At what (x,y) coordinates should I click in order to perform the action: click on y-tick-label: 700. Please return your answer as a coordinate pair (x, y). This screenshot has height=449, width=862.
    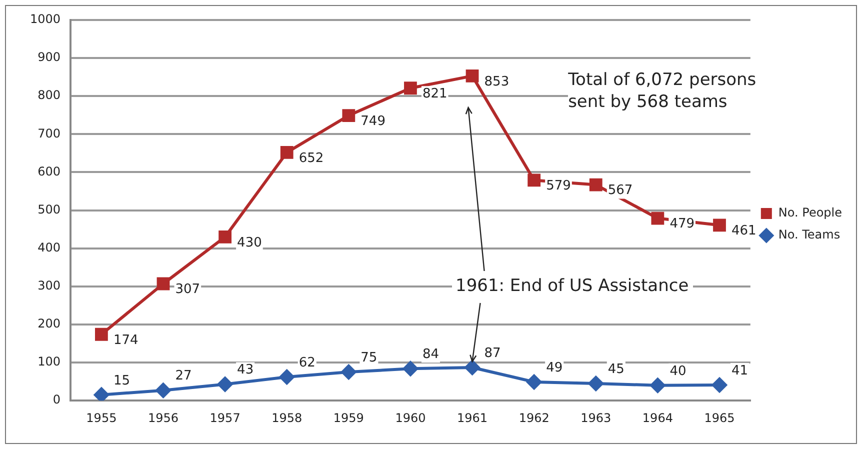
    Looking at the image, I should click on (49, 133).